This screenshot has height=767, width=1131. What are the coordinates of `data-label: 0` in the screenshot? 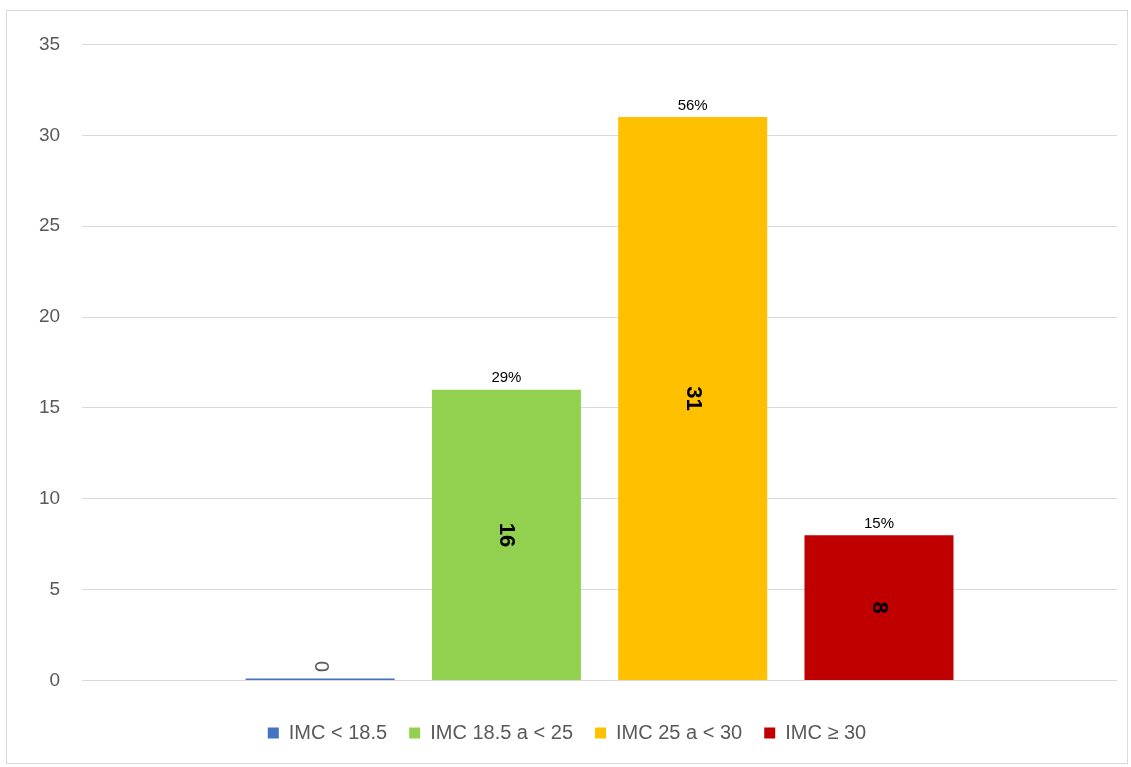 It's located at (321, 667).